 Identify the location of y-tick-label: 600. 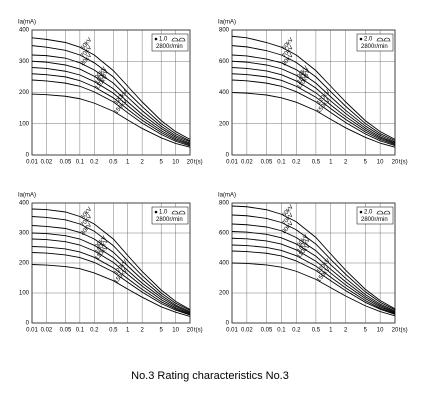
(224, 234).